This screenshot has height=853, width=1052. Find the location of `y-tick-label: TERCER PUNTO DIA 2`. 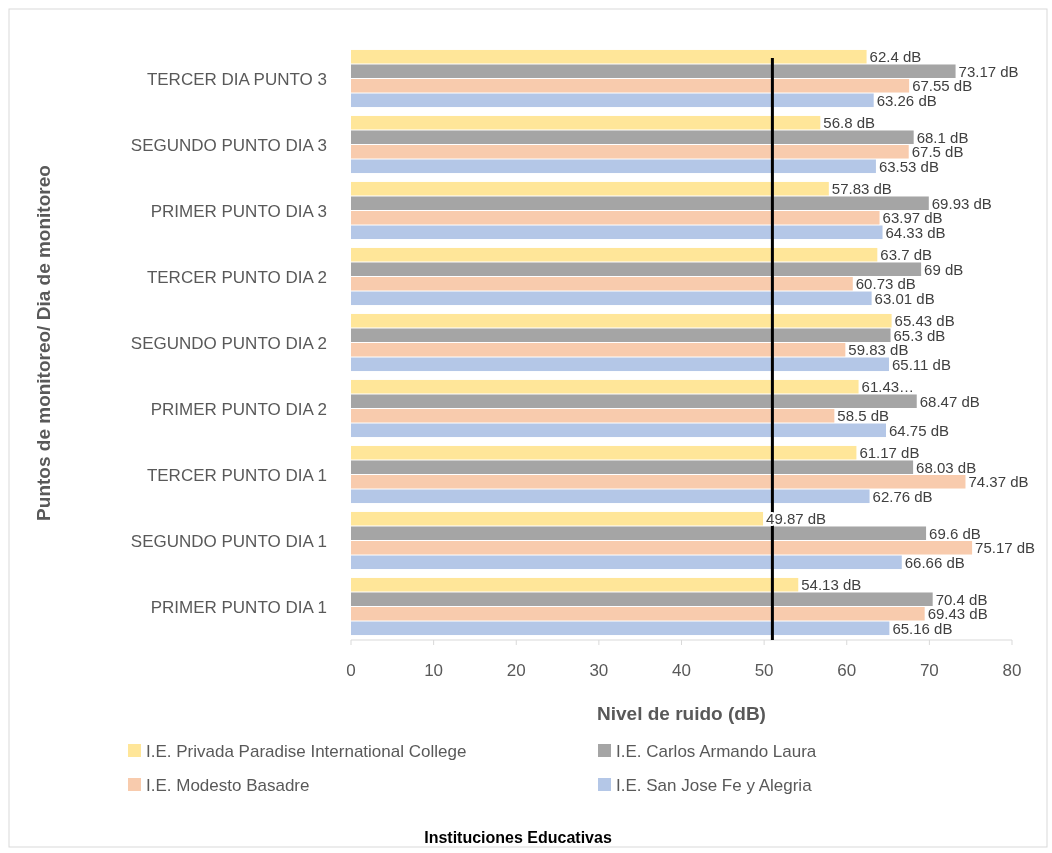

y-tick-label: TERCER PUNTO DIA 2 is located at coordinates (236, 277).